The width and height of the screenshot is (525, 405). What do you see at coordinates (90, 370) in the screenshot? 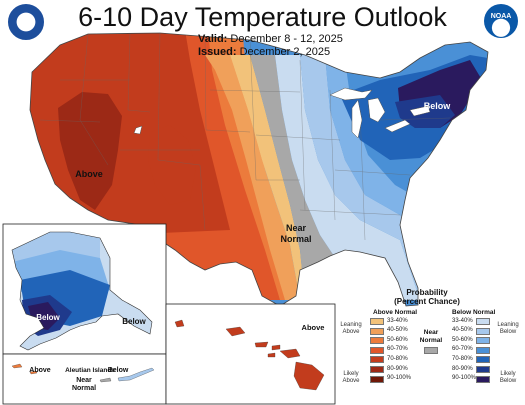
I see `label-aleutian-title: Aleutian Islands` at bounding box center [90, 370].